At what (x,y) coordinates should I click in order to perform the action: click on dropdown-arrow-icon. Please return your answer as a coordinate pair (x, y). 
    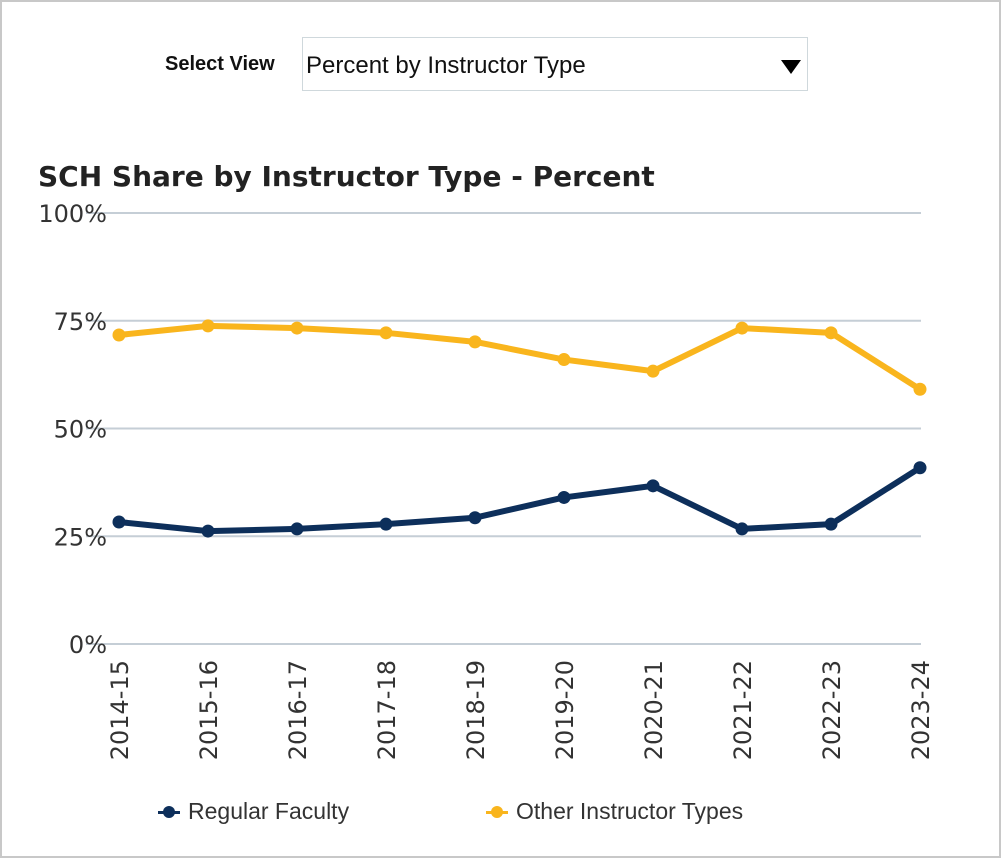
    Looking at the image, I should click on (791, 67).